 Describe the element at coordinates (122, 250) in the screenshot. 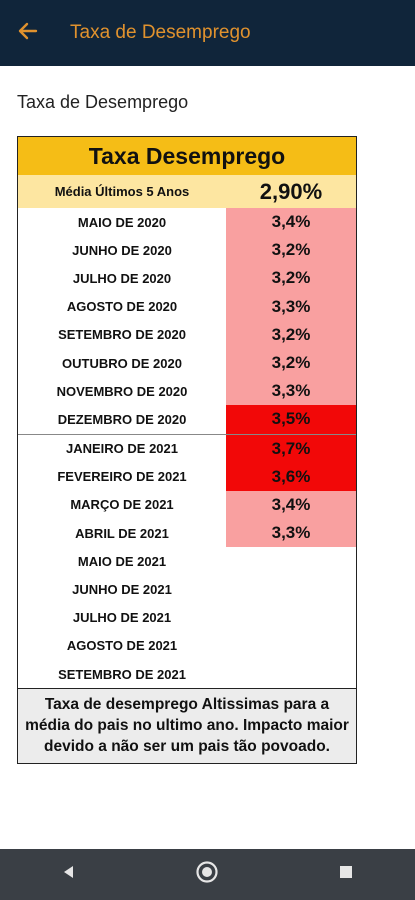

I see `month-cell: JUNHO DE 2020` at that location.